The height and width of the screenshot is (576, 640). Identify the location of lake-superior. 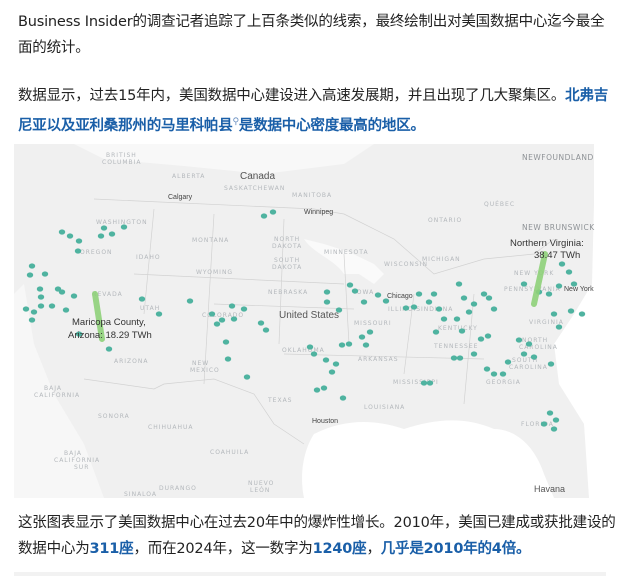
(344, 261).